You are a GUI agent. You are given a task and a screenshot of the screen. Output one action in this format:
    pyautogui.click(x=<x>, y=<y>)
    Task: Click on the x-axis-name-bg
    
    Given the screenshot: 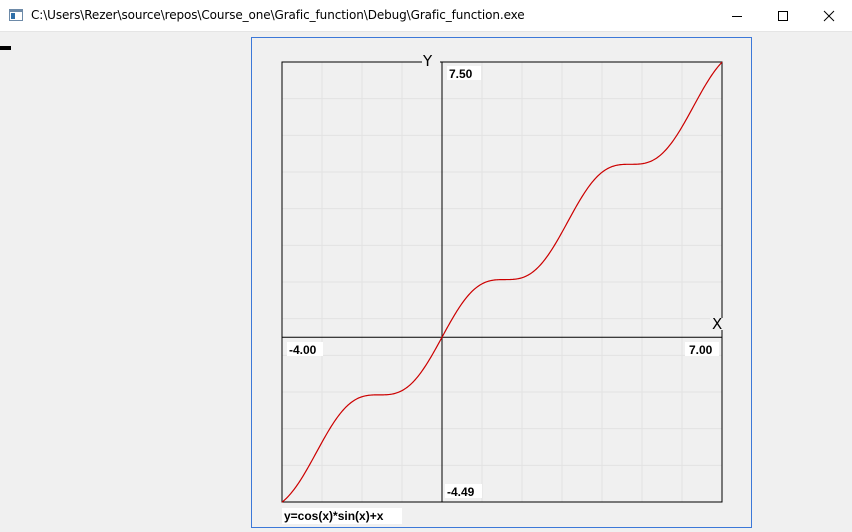 What is the action you would take?
    pyautogui.click(x=717, y=324)
    